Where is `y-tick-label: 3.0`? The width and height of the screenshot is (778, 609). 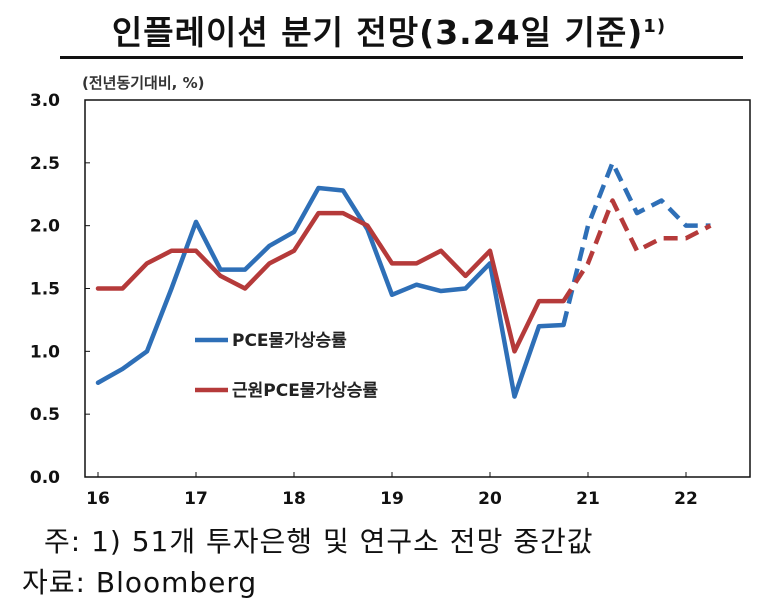
y-tick-label: 3.0 is located at coordinates (45, 101).